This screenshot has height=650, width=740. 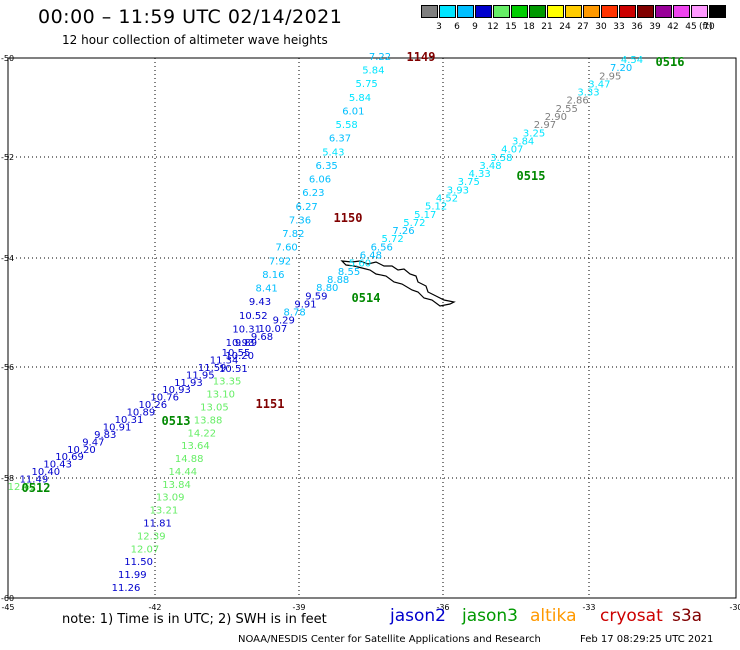 I want to click on legend-label: 12, so click(x=493, y=27).